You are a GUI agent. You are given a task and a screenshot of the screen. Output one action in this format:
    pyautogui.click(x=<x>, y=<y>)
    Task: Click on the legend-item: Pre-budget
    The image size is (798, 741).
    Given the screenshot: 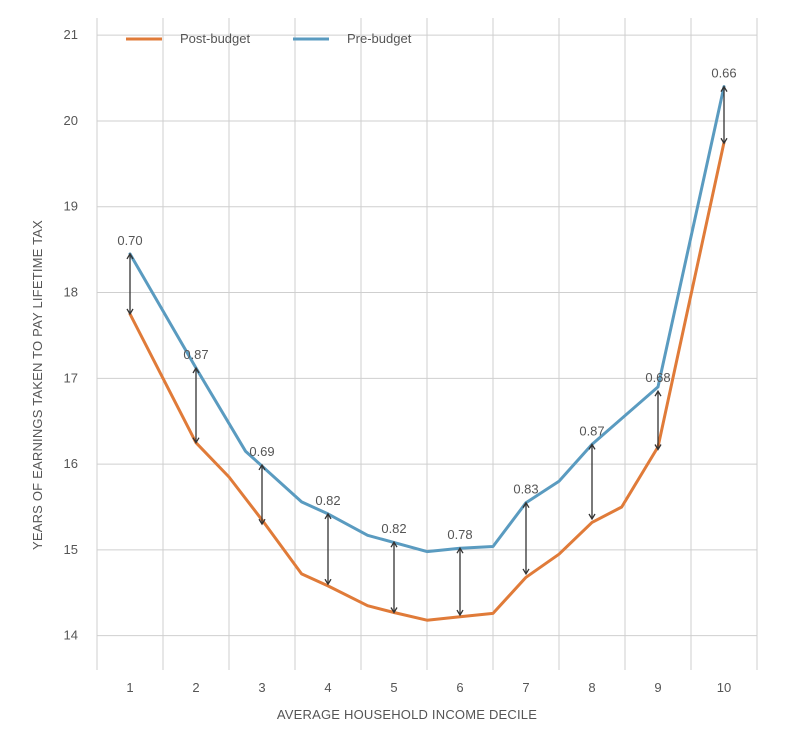 What is the action you would take?
    pyautogui.click(x=352, y=38)
    